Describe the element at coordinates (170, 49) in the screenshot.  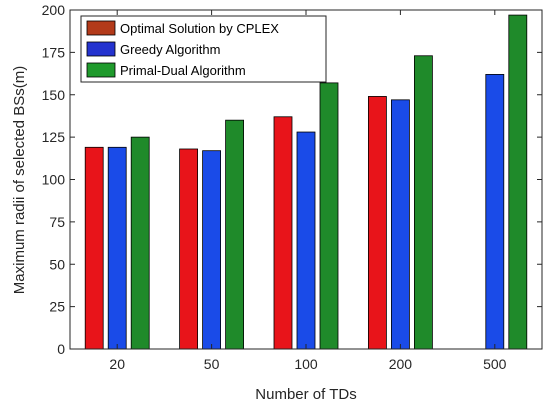
I see `legend-label-2: Greedy Algorithm` at that location.